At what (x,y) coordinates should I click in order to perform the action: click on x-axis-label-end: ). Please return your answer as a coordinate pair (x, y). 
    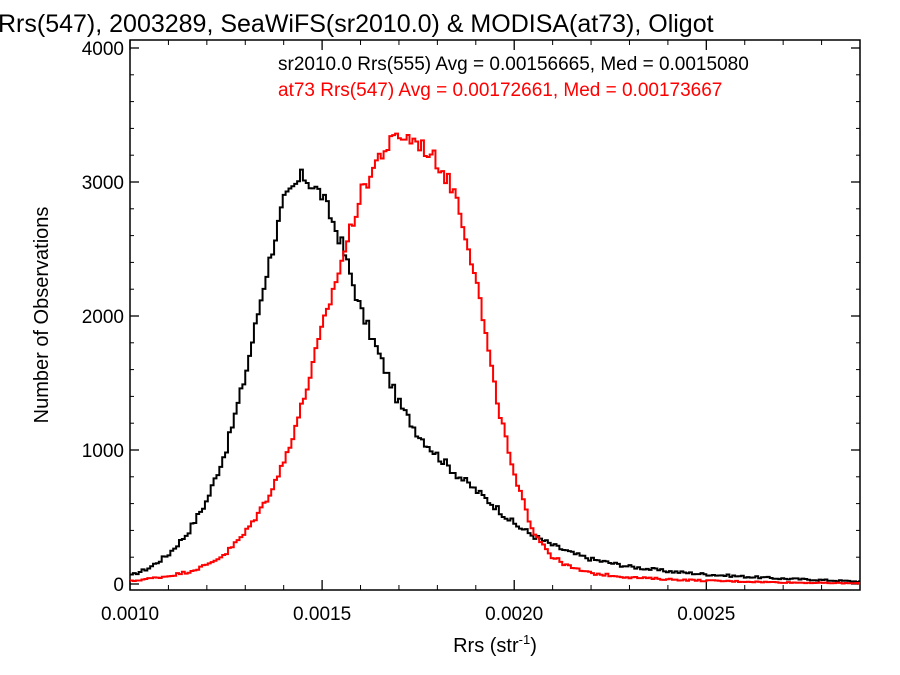
    Looking at the image, I should click on (533, 646).